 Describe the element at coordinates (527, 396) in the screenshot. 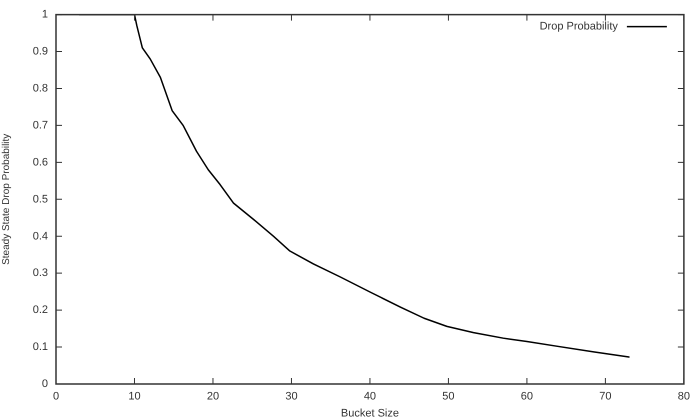

I see `x-tick-label: 60` at that location.